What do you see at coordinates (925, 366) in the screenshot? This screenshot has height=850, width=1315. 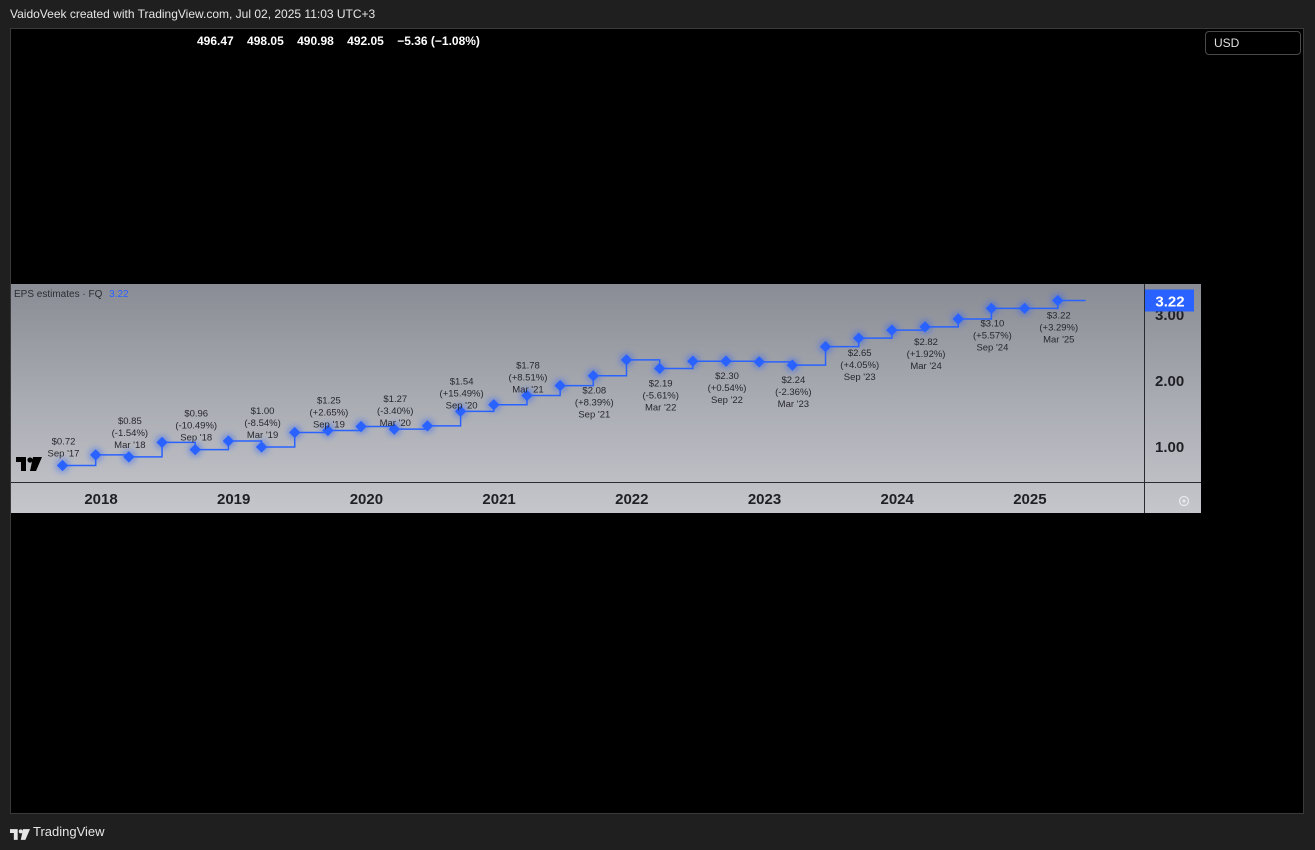 I see `eps-data-label-26-2: Mar '24` at bounding box center [925, 366].